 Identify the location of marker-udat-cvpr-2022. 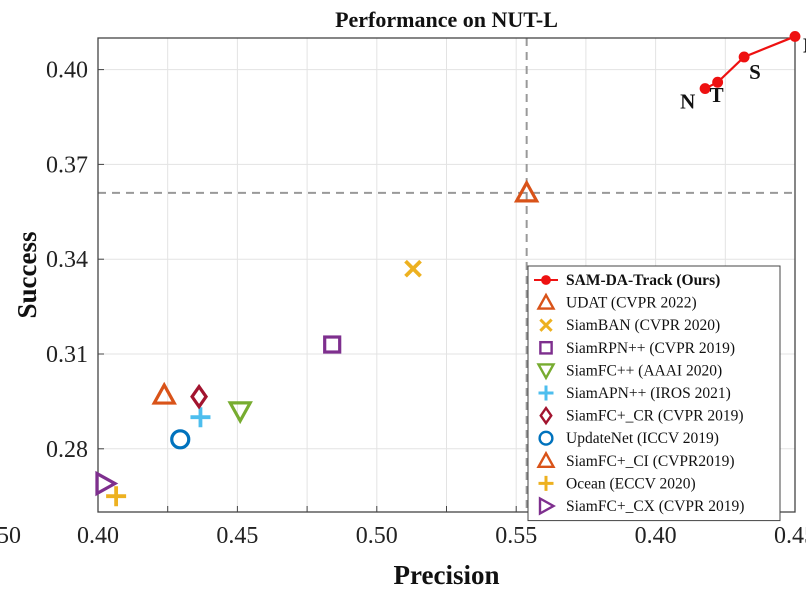
(526, 191).